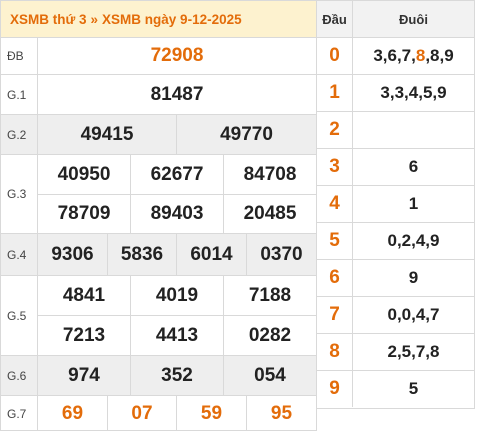 This screenshot has width=477, height=431. What do you see at coordinates (420, 55) in the screenshot?
I see `highlighted-tail-digit: 8` at bounding box center [420, 55].